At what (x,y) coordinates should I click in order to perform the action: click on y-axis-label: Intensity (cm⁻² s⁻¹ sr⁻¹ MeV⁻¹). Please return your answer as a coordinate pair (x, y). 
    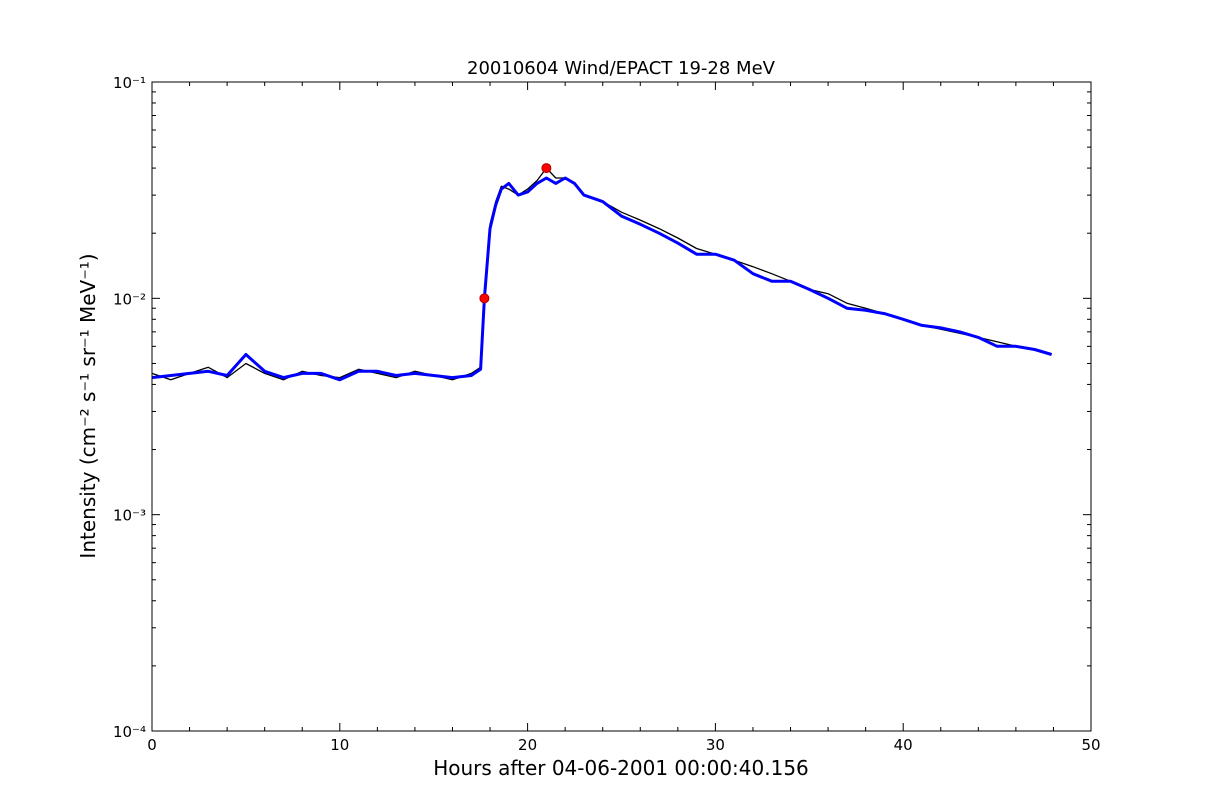
    Looking at the image, I should click on (88, 405).